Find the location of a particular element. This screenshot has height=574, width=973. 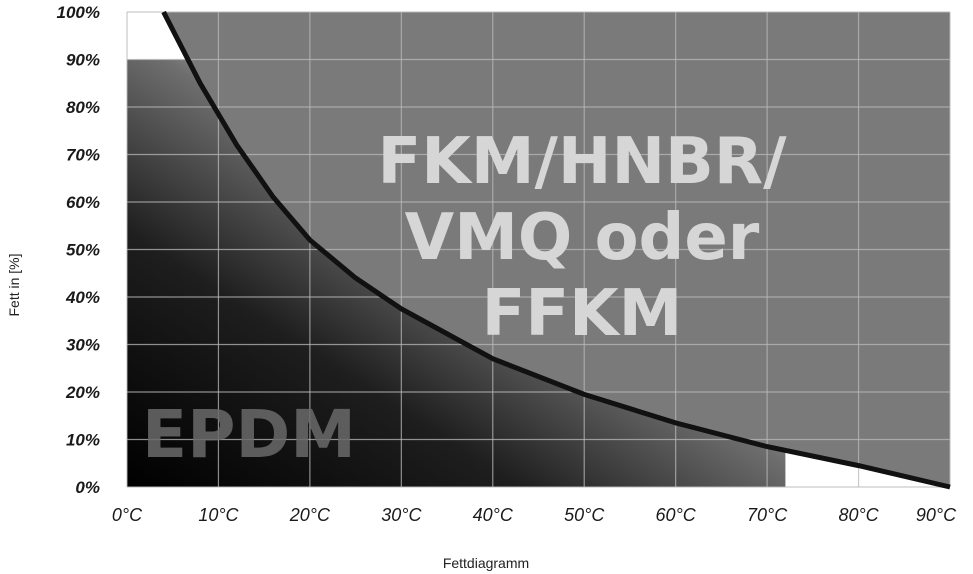

y-tick-label: 80% is located at coordinates (83, 107).